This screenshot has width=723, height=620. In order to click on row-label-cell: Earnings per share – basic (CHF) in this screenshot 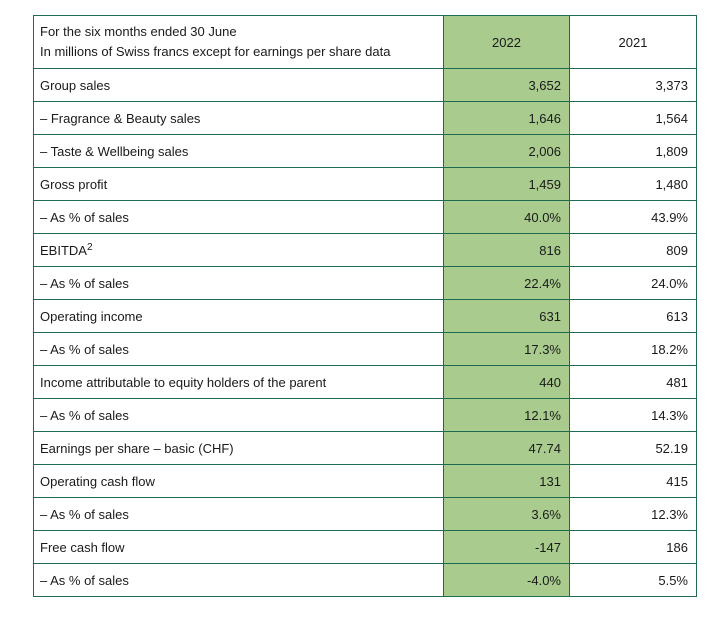, I will do `click(238, 448)`.